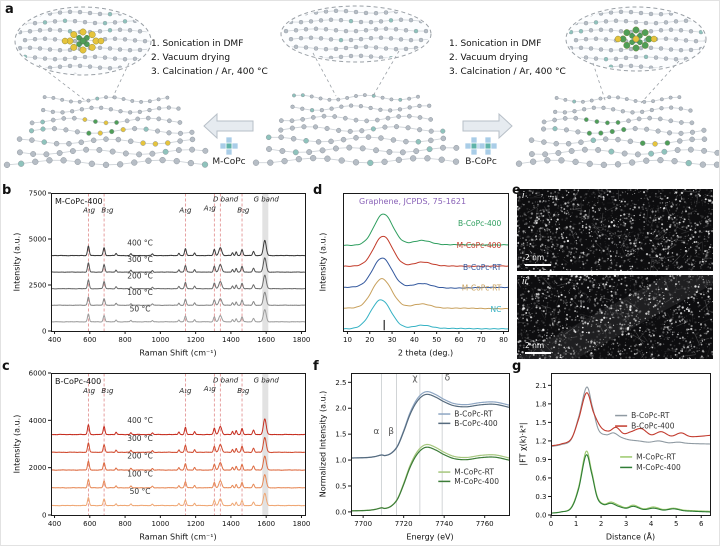 The image size is (720, 546). I want to click on scale-bar-ii: 2 nm, so click(538, 348).